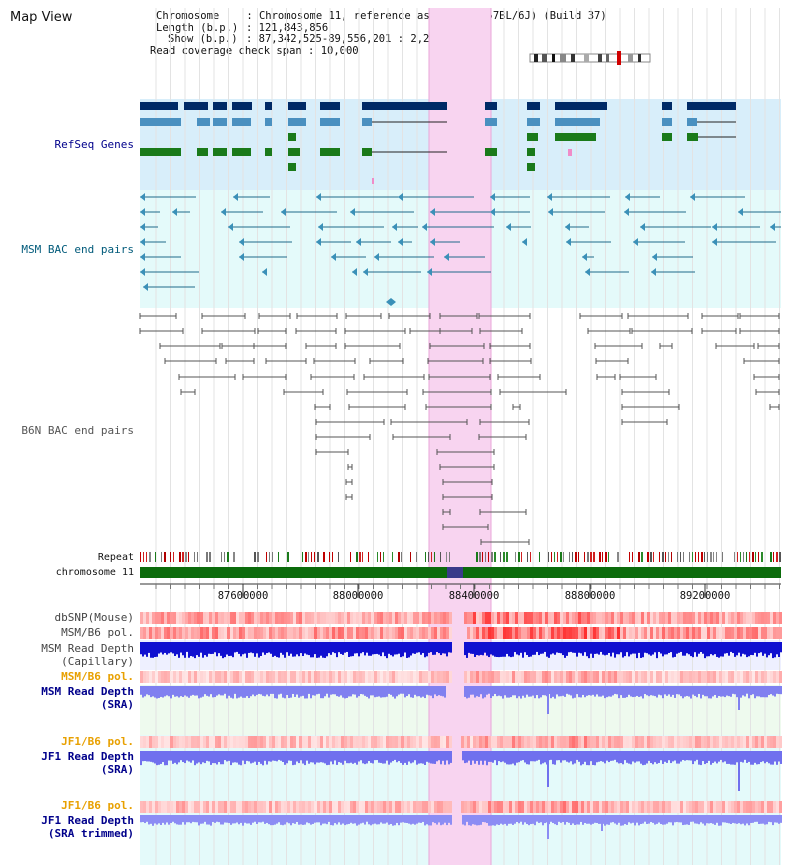 The height and width of the screenshot is (865, 800). What do you see at coordinates (97, 805) in the screenshot?
I see `track-label-jf1-pol-2: JF1/B6 pol.` at bounding box center [97, 805].